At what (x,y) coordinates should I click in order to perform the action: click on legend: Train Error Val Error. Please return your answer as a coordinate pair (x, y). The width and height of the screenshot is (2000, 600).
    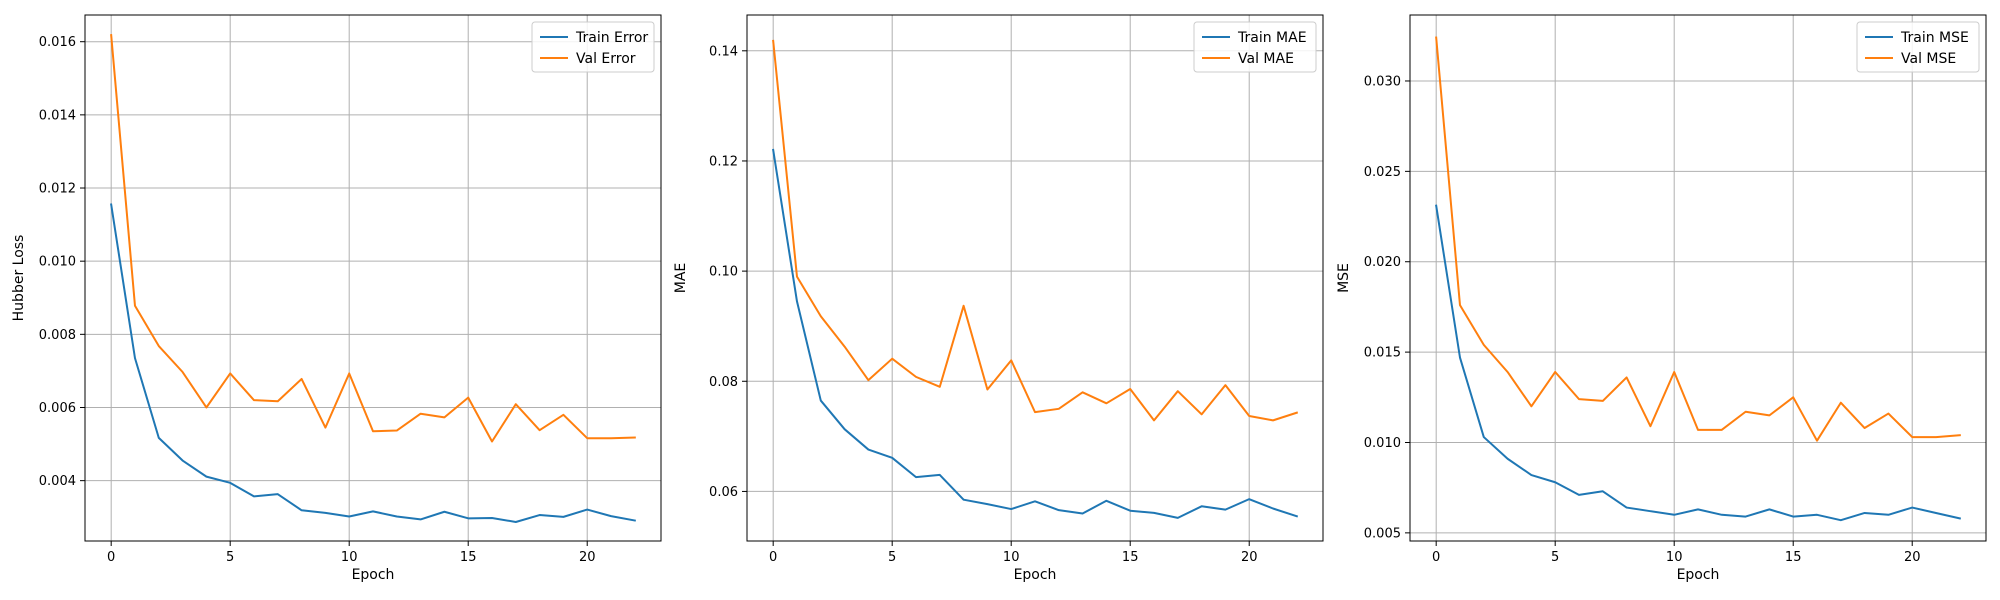
    Looking at the image, I should click on (593, 47).